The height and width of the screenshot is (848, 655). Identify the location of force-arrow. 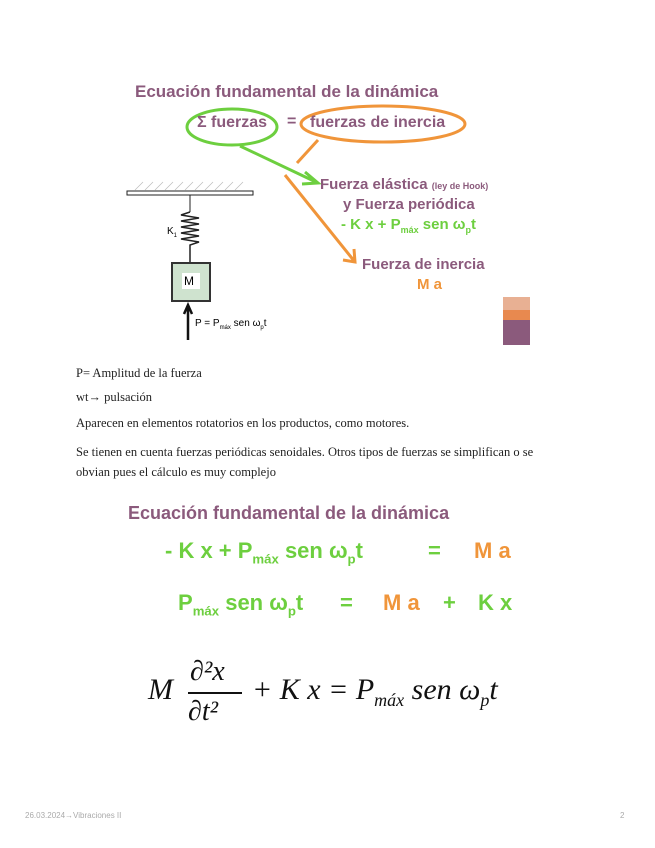
(188, 320).